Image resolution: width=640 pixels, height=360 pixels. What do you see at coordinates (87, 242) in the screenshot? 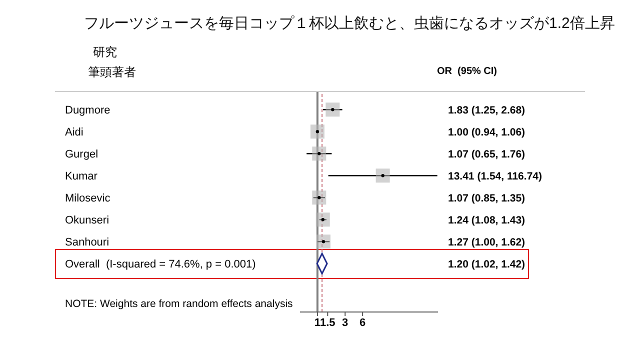
I see `y-tick-label: Sanhouri` at bounding box center [87, 242].